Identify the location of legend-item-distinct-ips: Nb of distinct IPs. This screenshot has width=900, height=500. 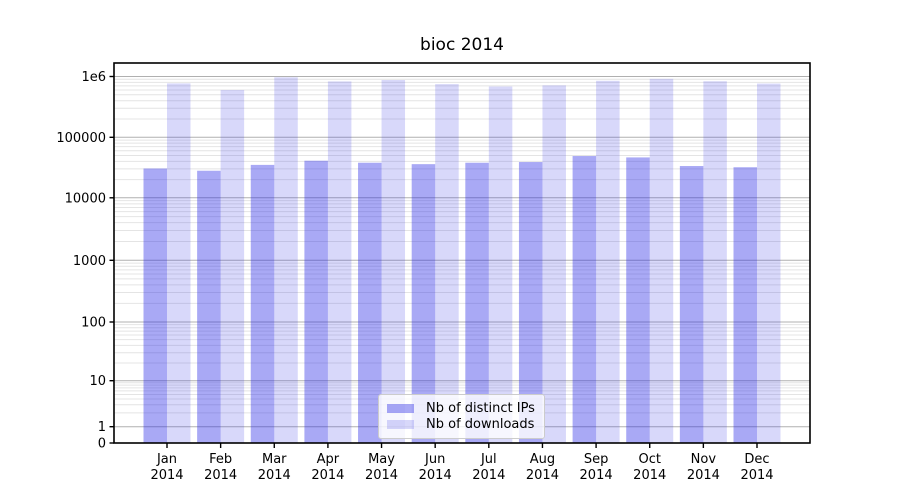
(461, 408).